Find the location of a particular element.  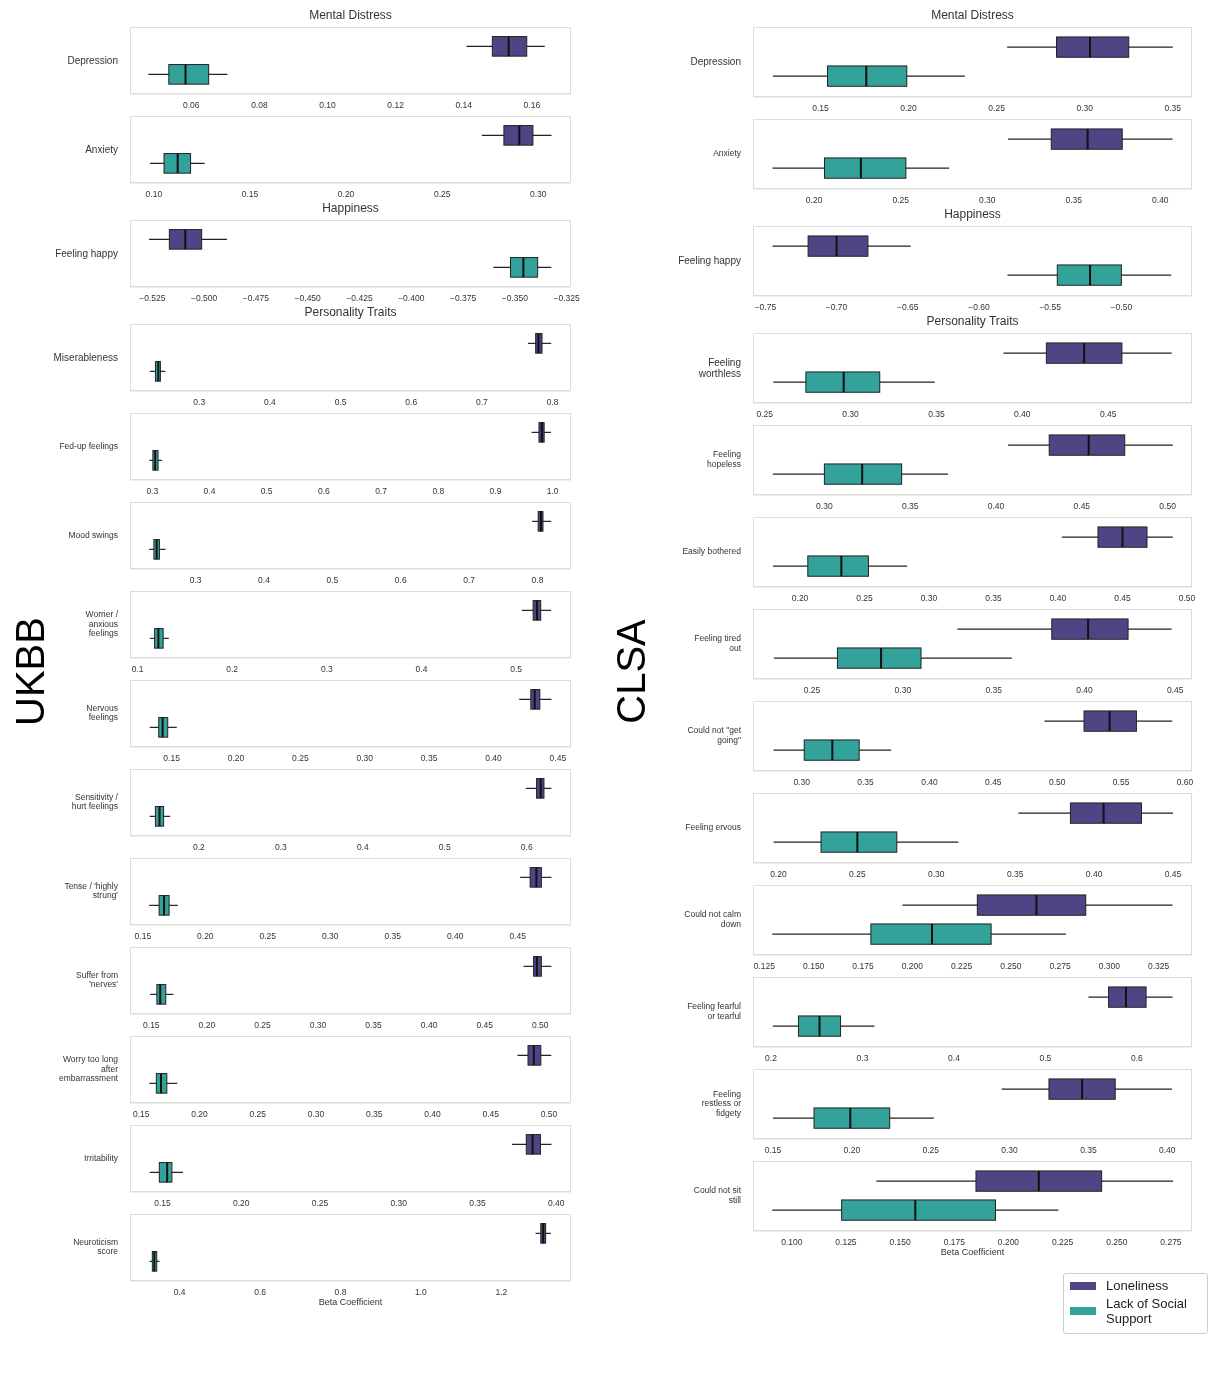

x-tick-label: −0.50 is located at coordinates (1121, 307).